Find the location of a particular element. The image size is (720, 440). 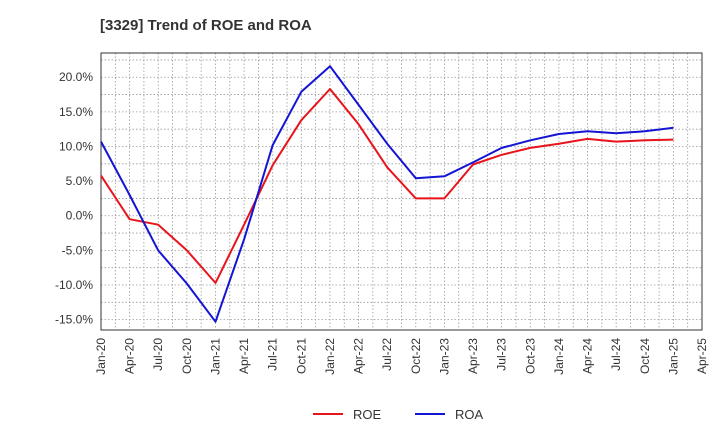

y-tick-label: 15.0% is located at coordinates (76, 112).